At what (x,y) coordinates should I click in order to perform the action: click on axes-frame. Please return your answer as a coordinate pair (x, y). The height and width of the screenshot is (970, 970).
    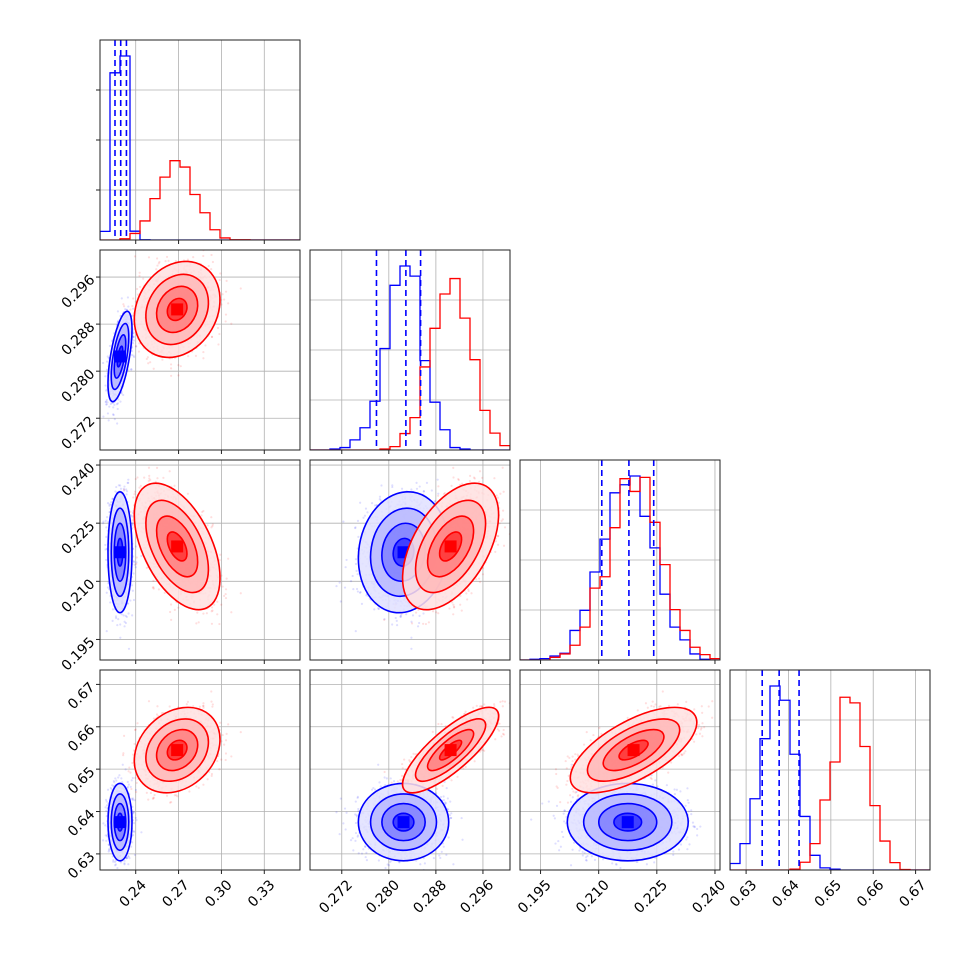
    Looking at the image, I should click on (200, 350).